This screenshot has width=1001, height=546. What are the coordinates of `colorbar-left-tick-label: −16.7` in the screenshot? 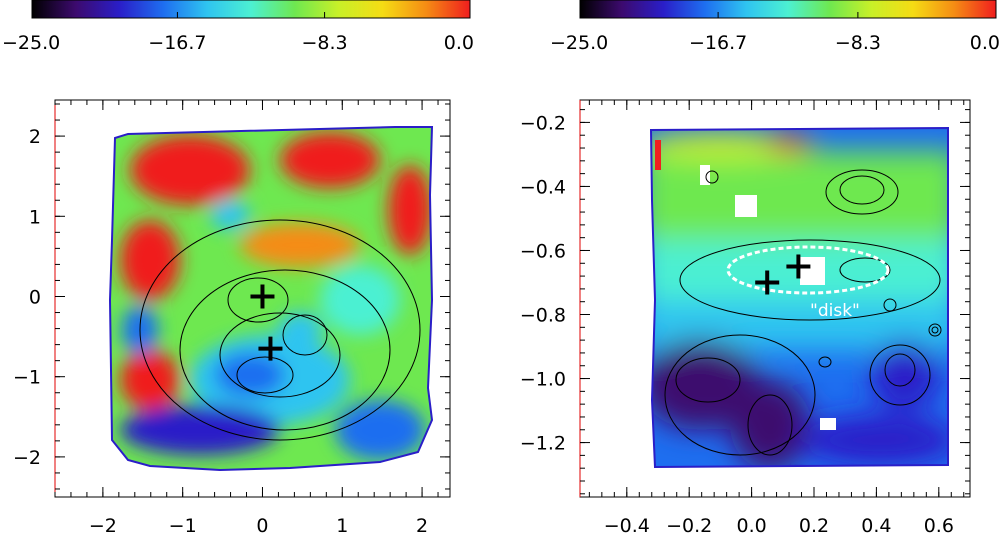 It's located at (177, 43).